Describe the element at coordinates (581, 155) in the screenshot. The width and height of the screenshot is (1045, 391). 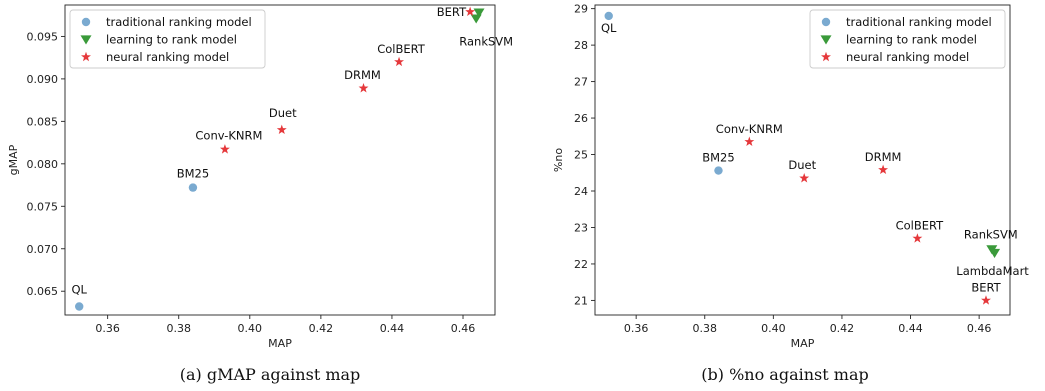
I see `y-tick-label: 25` at that location.